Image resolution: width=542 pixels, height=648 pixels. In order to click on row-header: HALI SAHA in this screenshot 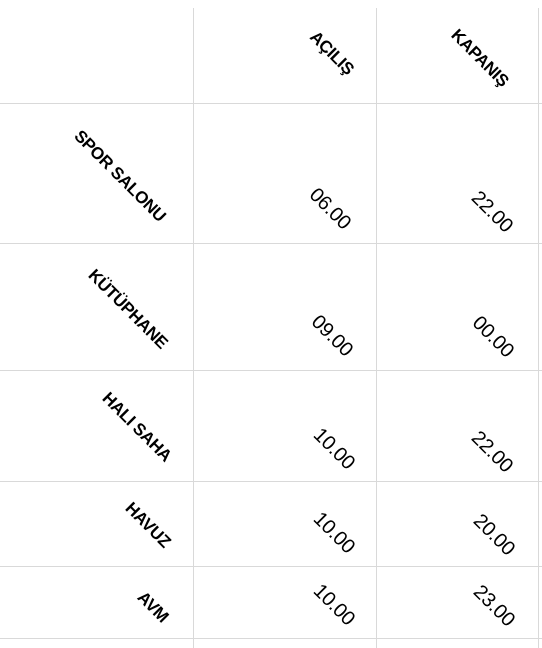, I will do `click(137, 427)`.